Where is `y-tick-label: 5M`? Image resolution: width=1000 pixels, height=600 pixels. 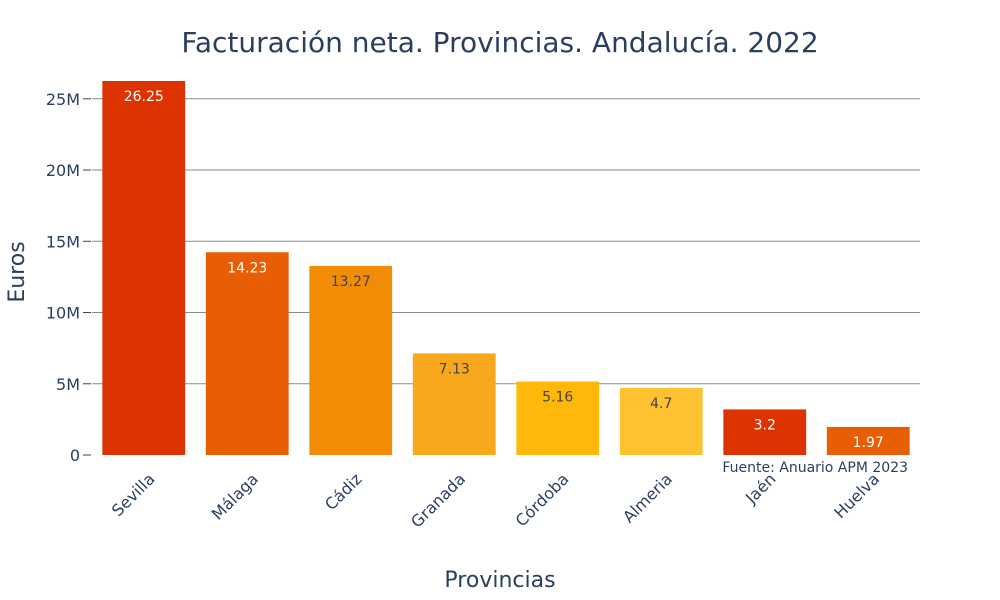
y-tick-label: 5M is located at coordinates (68, 384).